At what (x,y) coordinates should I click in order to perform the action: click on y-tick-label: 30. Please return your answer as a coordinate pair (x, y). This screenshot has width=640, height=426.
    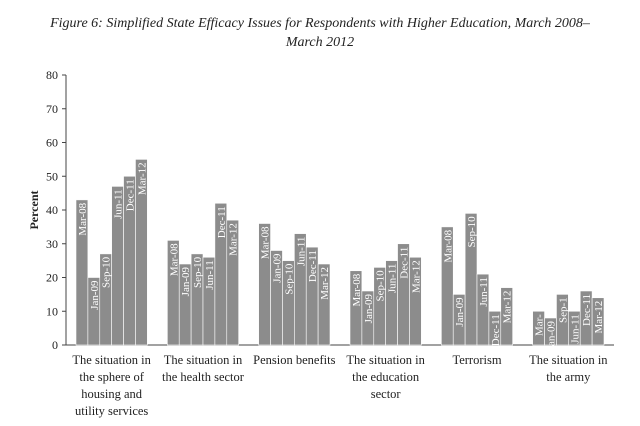
    Looking at the image, I should click on (52, 244).